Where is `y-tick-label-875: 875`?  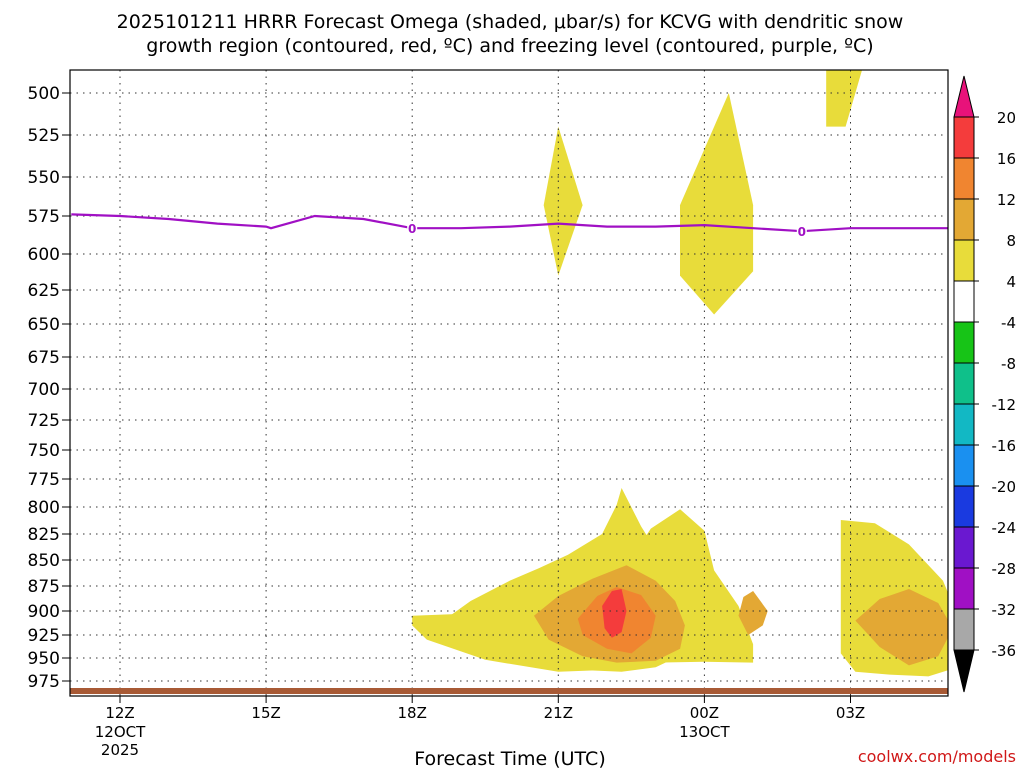
y-tick-label-875: 875 is located at coordinates (44, 587).